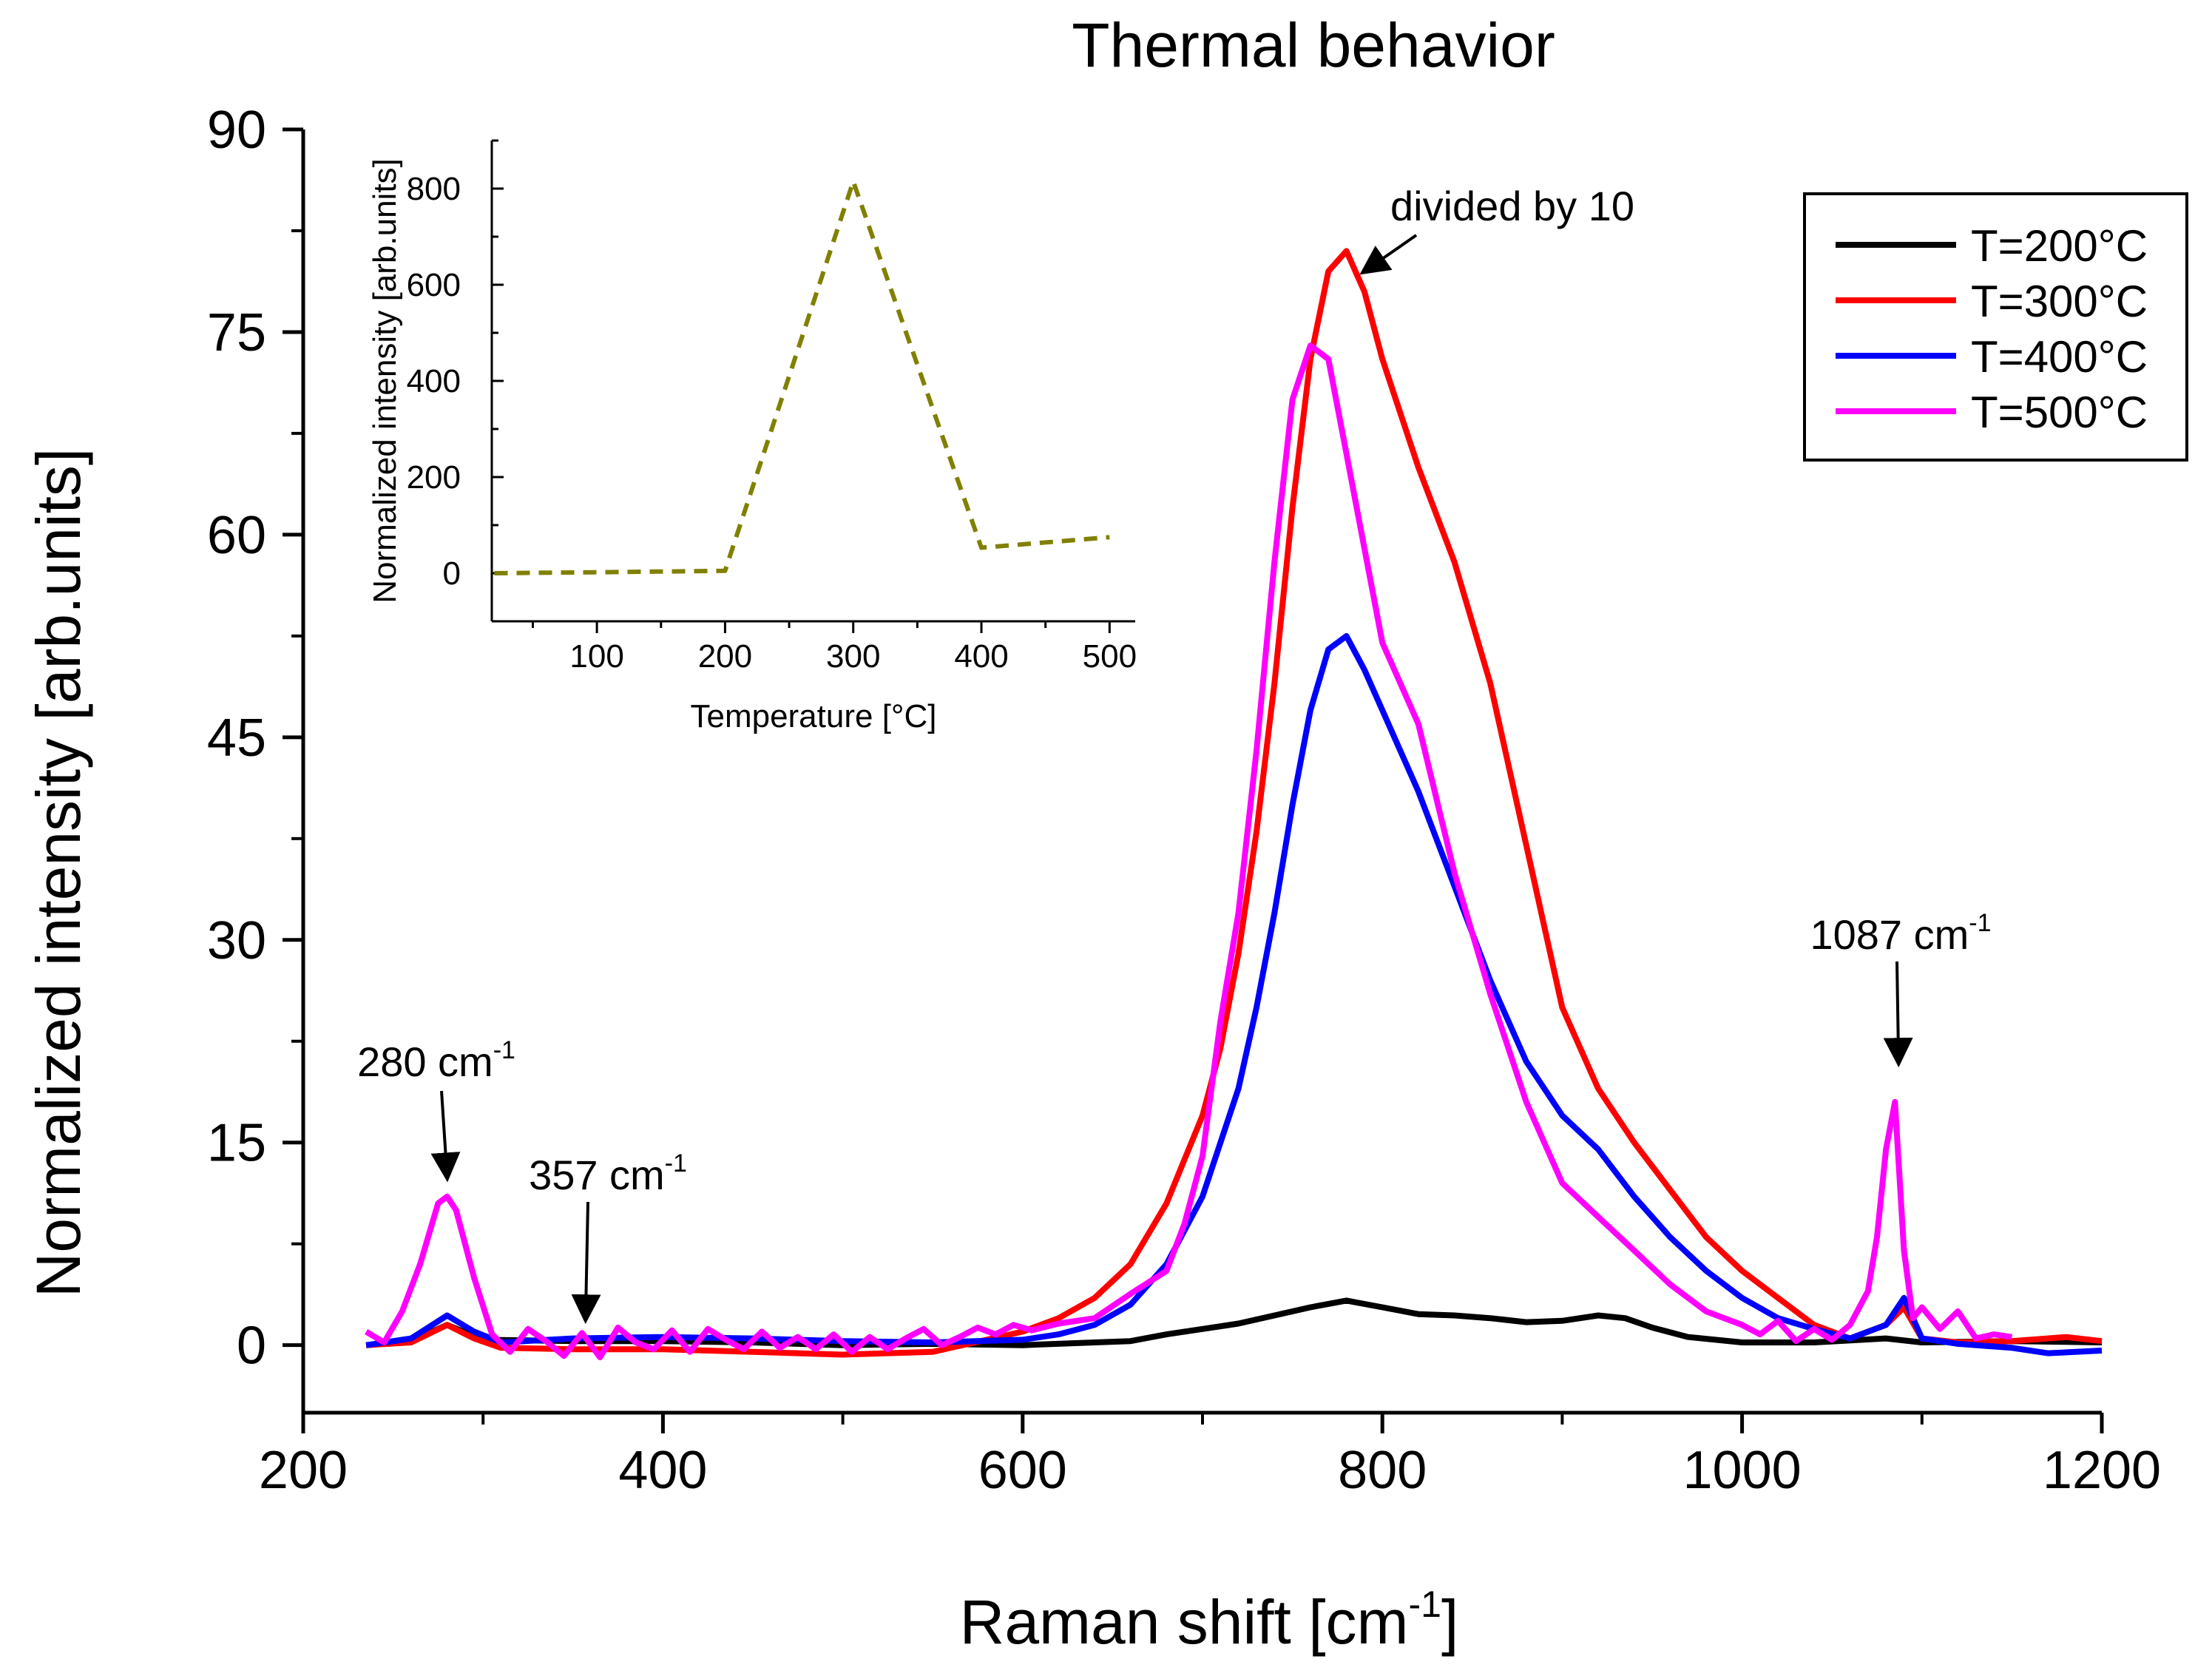 The image size is (2212, 1676). Describe the element at coordinates (1889, 934) in the screenshot. I see `ann-1087-label-text: 1087 cm` at that location.